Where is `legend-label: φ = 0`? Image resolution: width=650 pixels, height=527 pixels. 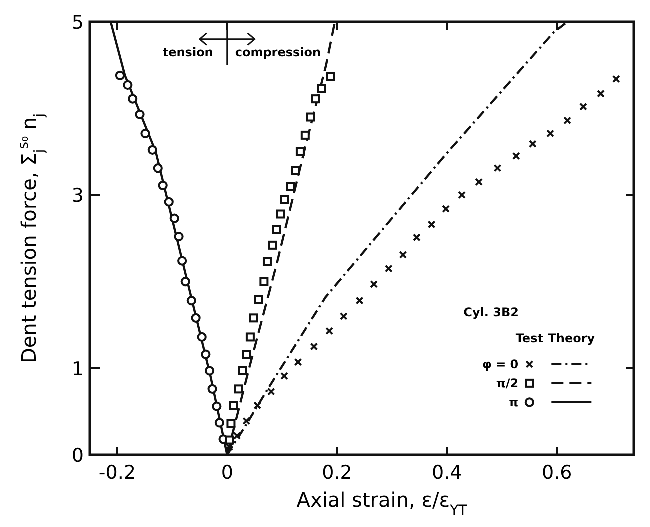
legend-label: φ = 0 is located at coordinates (500, 364).